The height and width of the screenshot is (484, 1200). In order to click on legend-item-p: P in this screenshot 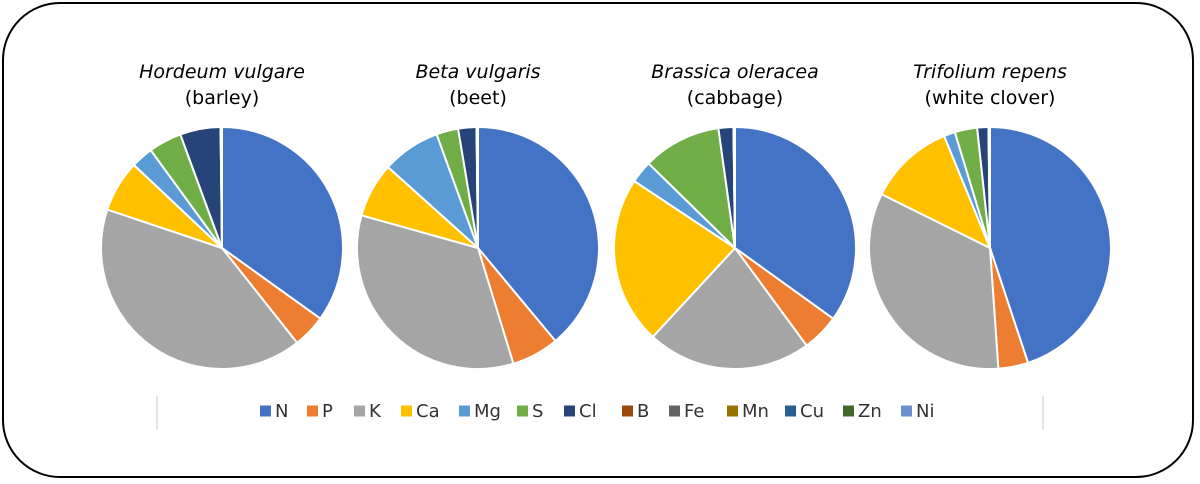, I will do `click(320, 411)`.